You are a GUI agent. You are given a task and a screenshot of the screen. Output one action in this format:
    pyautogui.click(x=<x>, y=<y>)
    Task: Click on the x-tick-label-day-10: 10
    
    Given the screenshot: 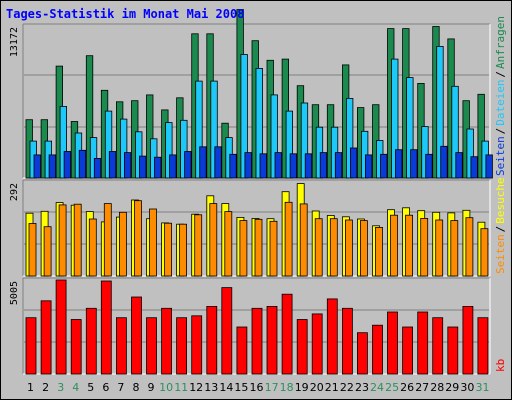 What is the action you would take?
    pyautogui.click(x=166, y=387)
    